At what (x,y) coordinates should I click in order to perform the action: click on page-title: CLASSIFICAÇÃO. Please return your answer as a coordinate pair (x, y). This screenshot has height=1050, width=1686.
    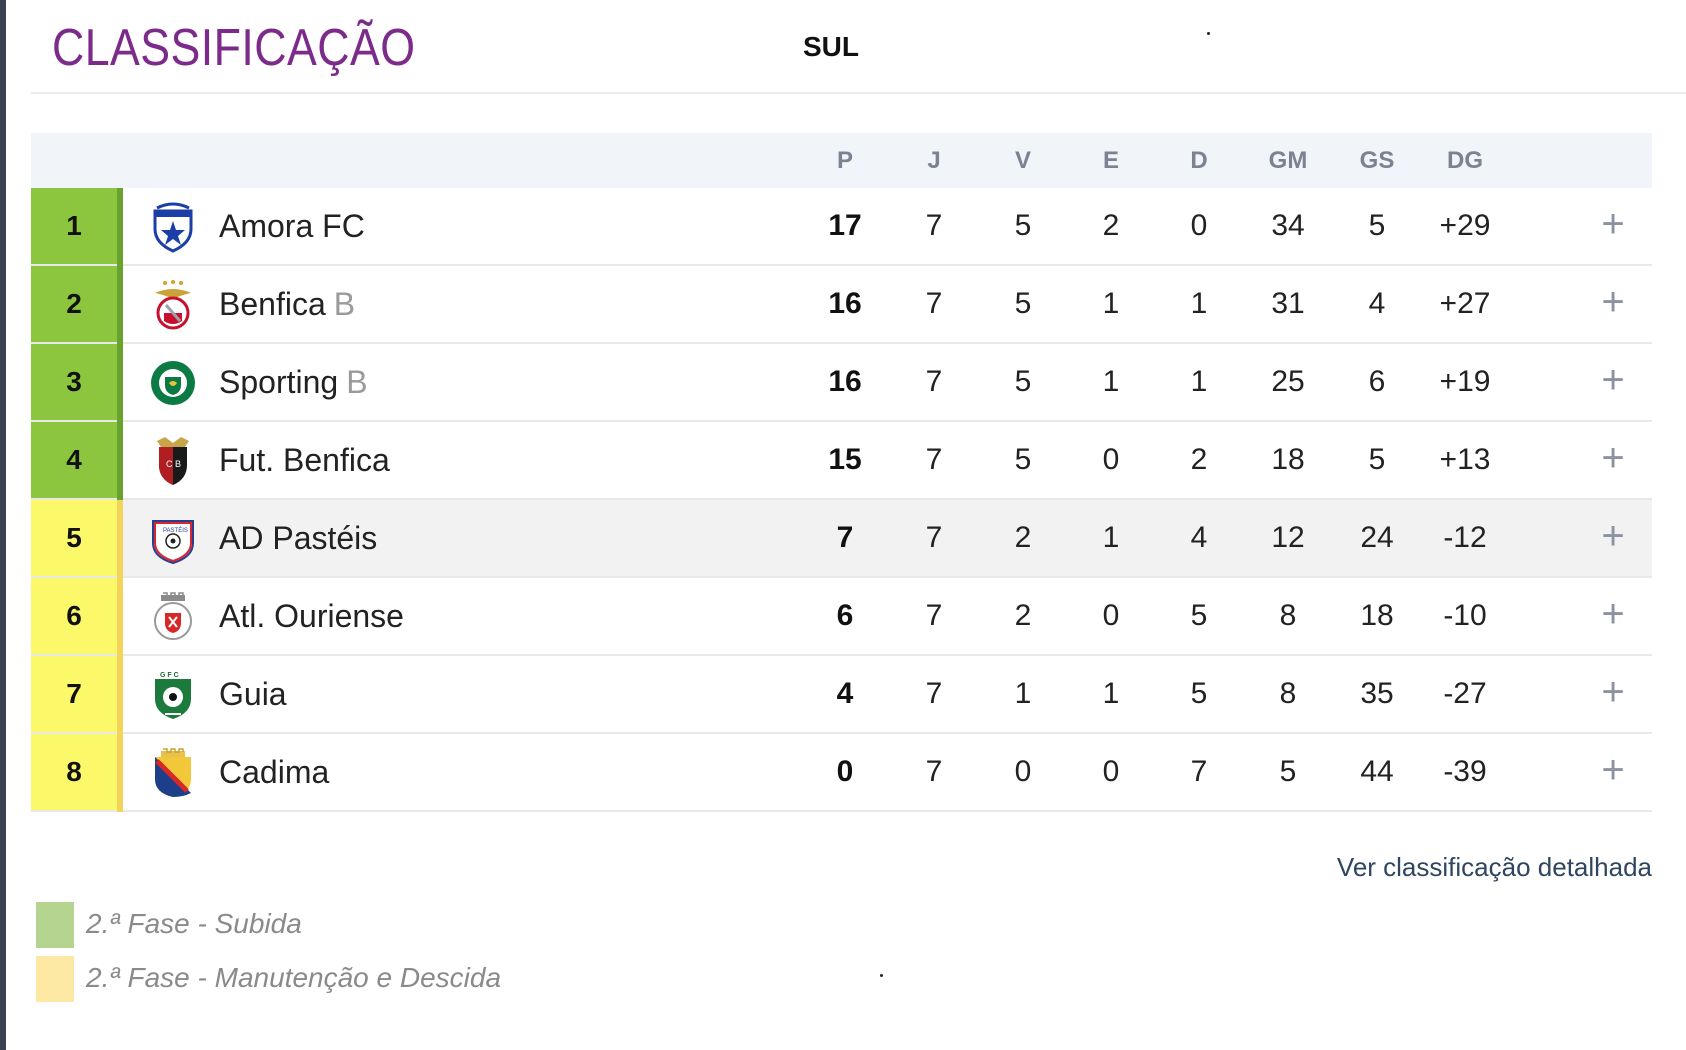
    Looking at the image, I should click on (234, 48).